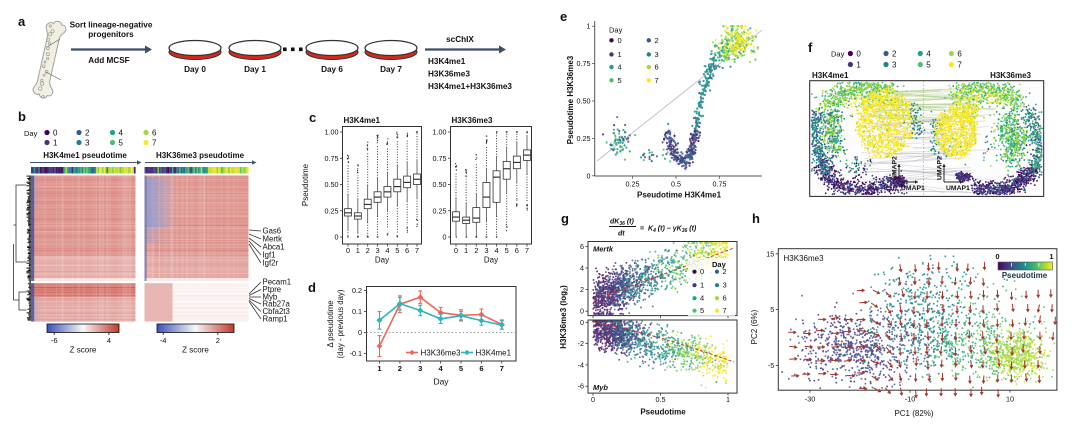  I want to click on svg-text: Pseudotime H3K36me3, so click(570, 99).